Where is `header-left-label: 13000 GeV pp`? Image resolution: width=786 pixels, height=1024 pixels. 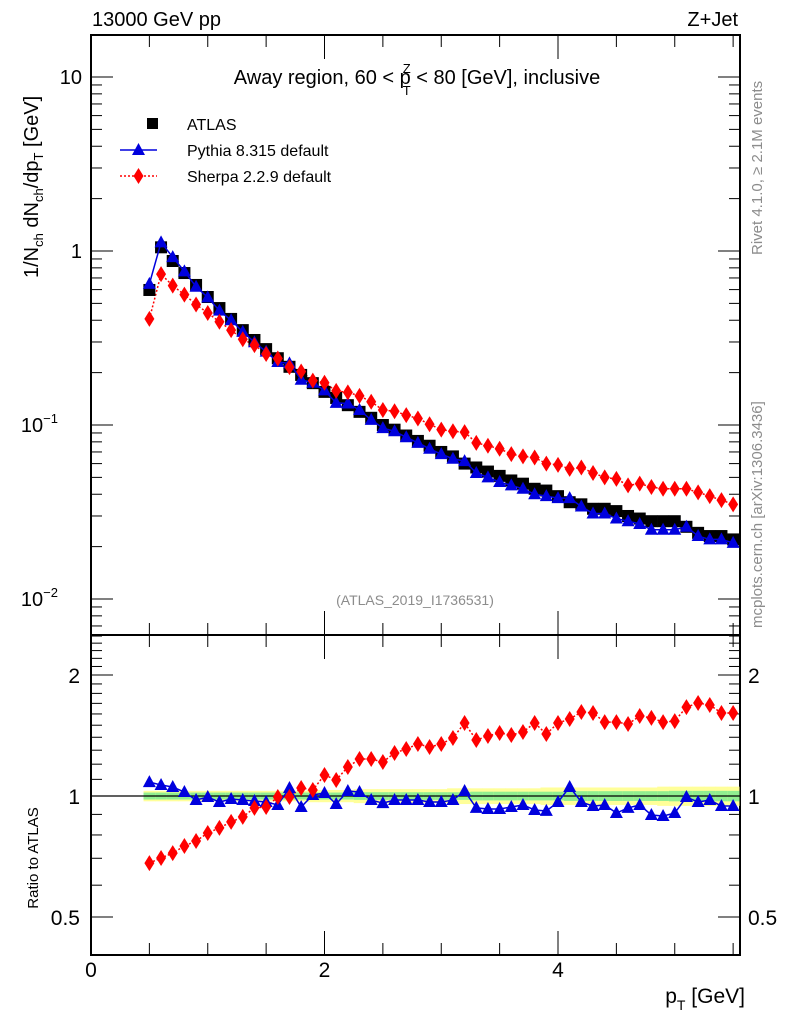 header-left-label: 13000 GeV pp is located at coordinates (156, 20).